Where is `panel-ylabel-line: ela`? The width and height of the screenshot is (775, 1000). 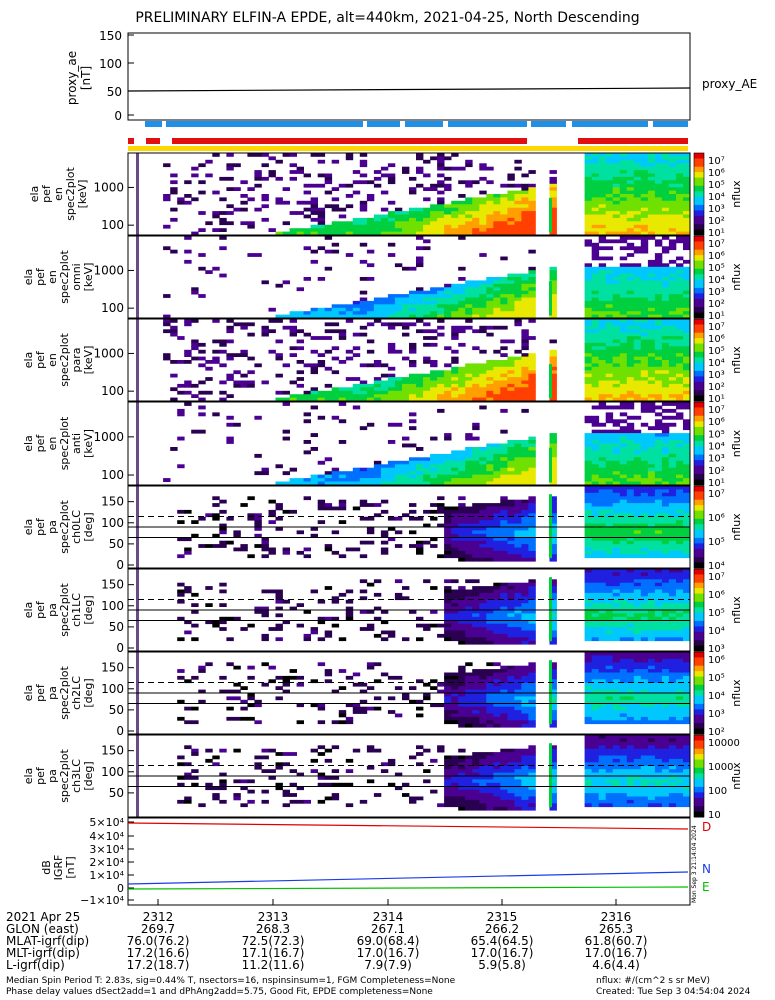 panel-ylabel-line: ela is located at coordinates (28, 527).